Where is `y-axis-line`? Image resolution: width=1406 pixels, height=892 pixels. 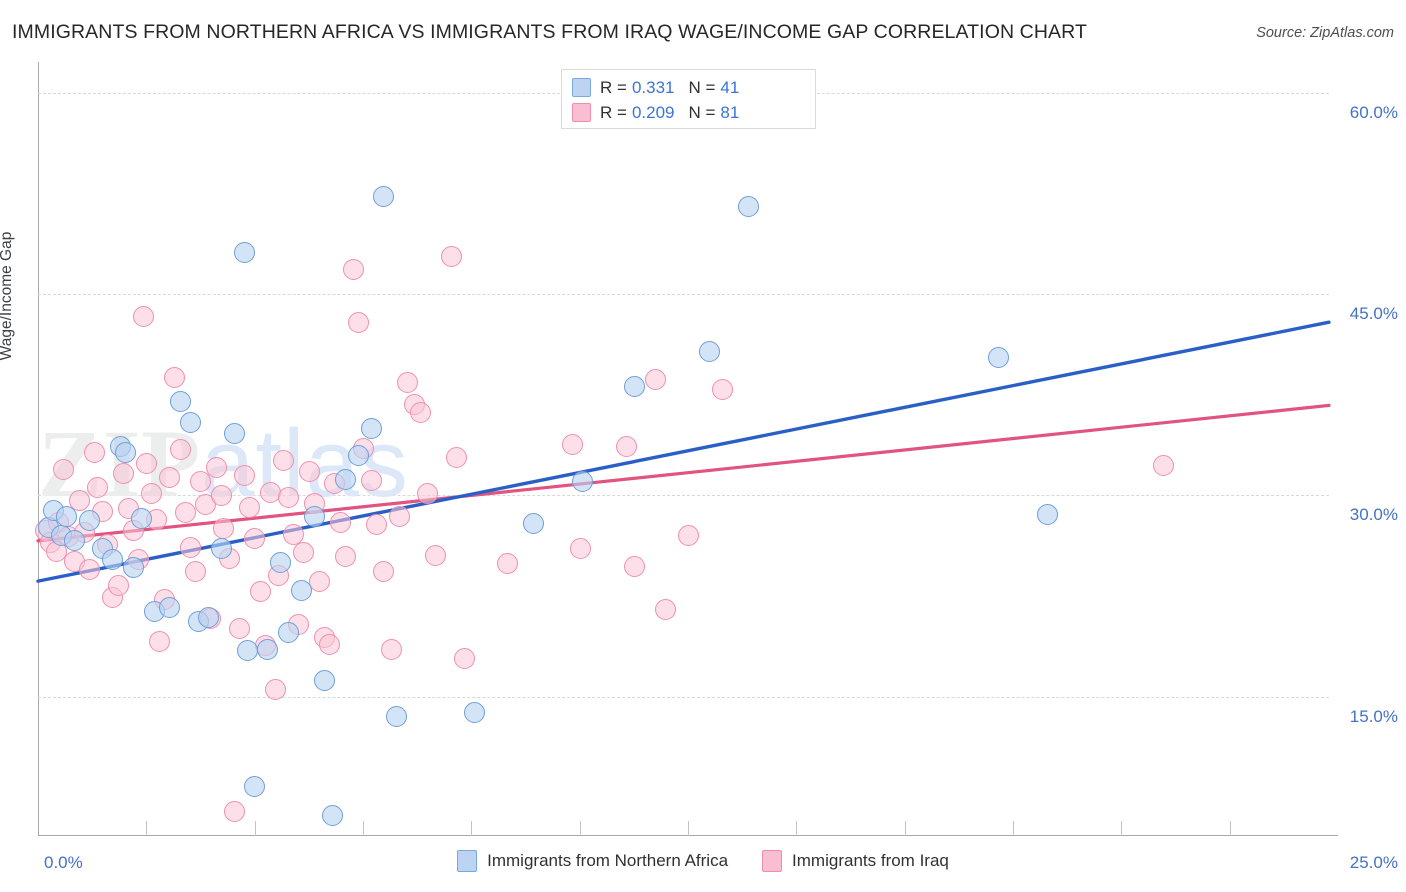
y-axis-line is located at coordinates (38, 449).